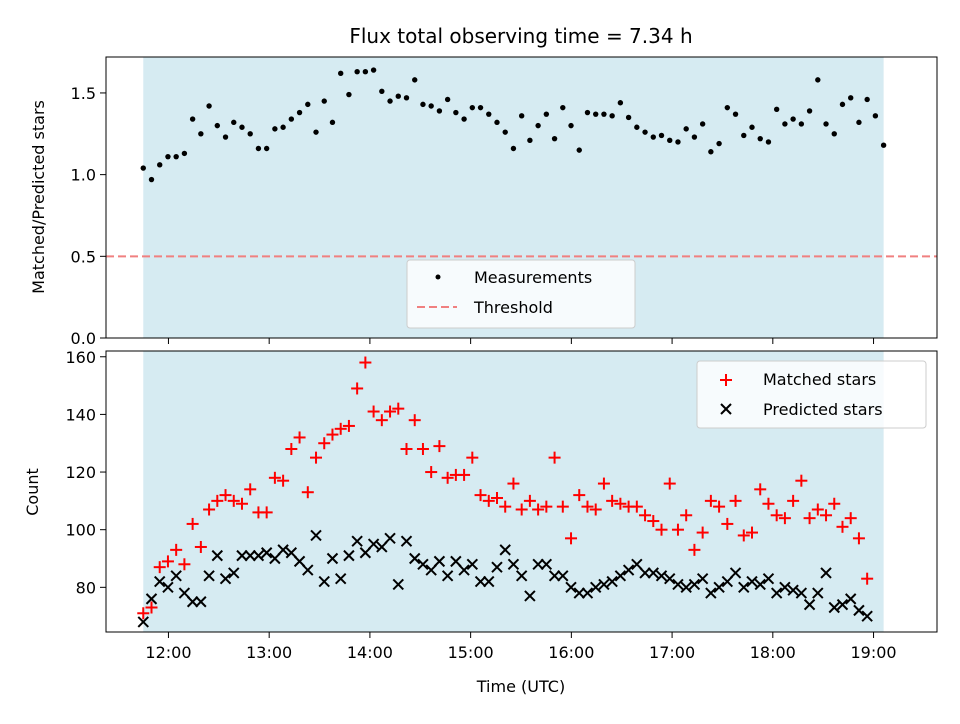 This screenshot has height=724, width=960. I want to click on count-legend: Matched stars Predicted stars, so click(811, 394).